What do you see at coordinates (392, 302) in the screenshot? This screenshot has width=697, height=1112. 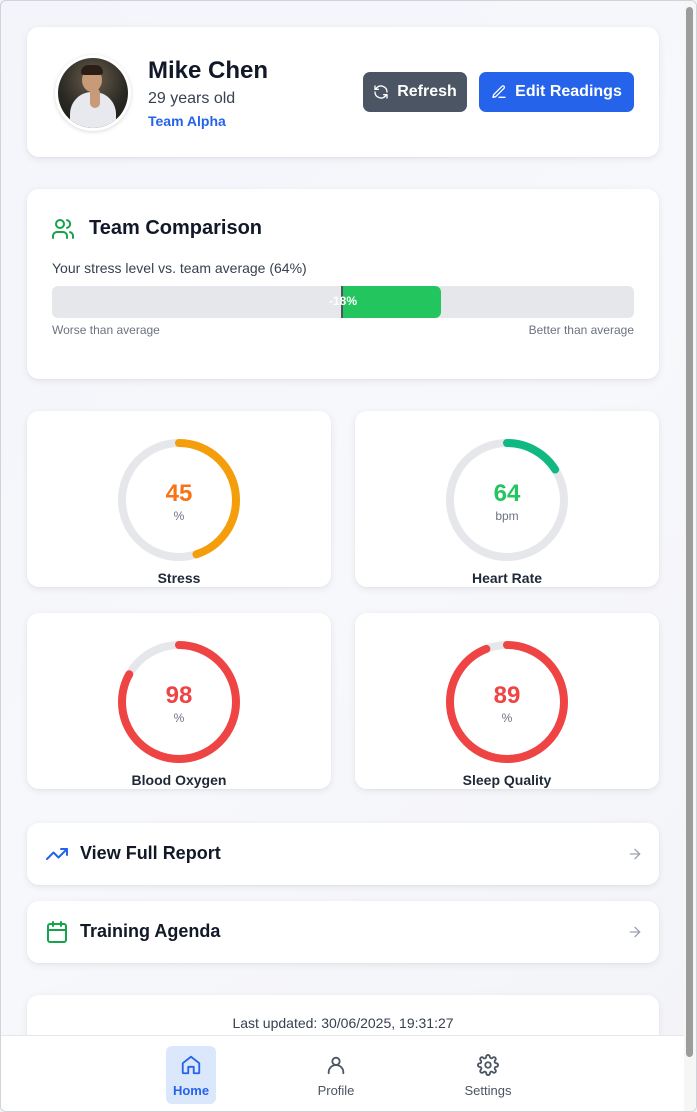 I see `comparison-bar-fill` at bounding box center [392, 302].